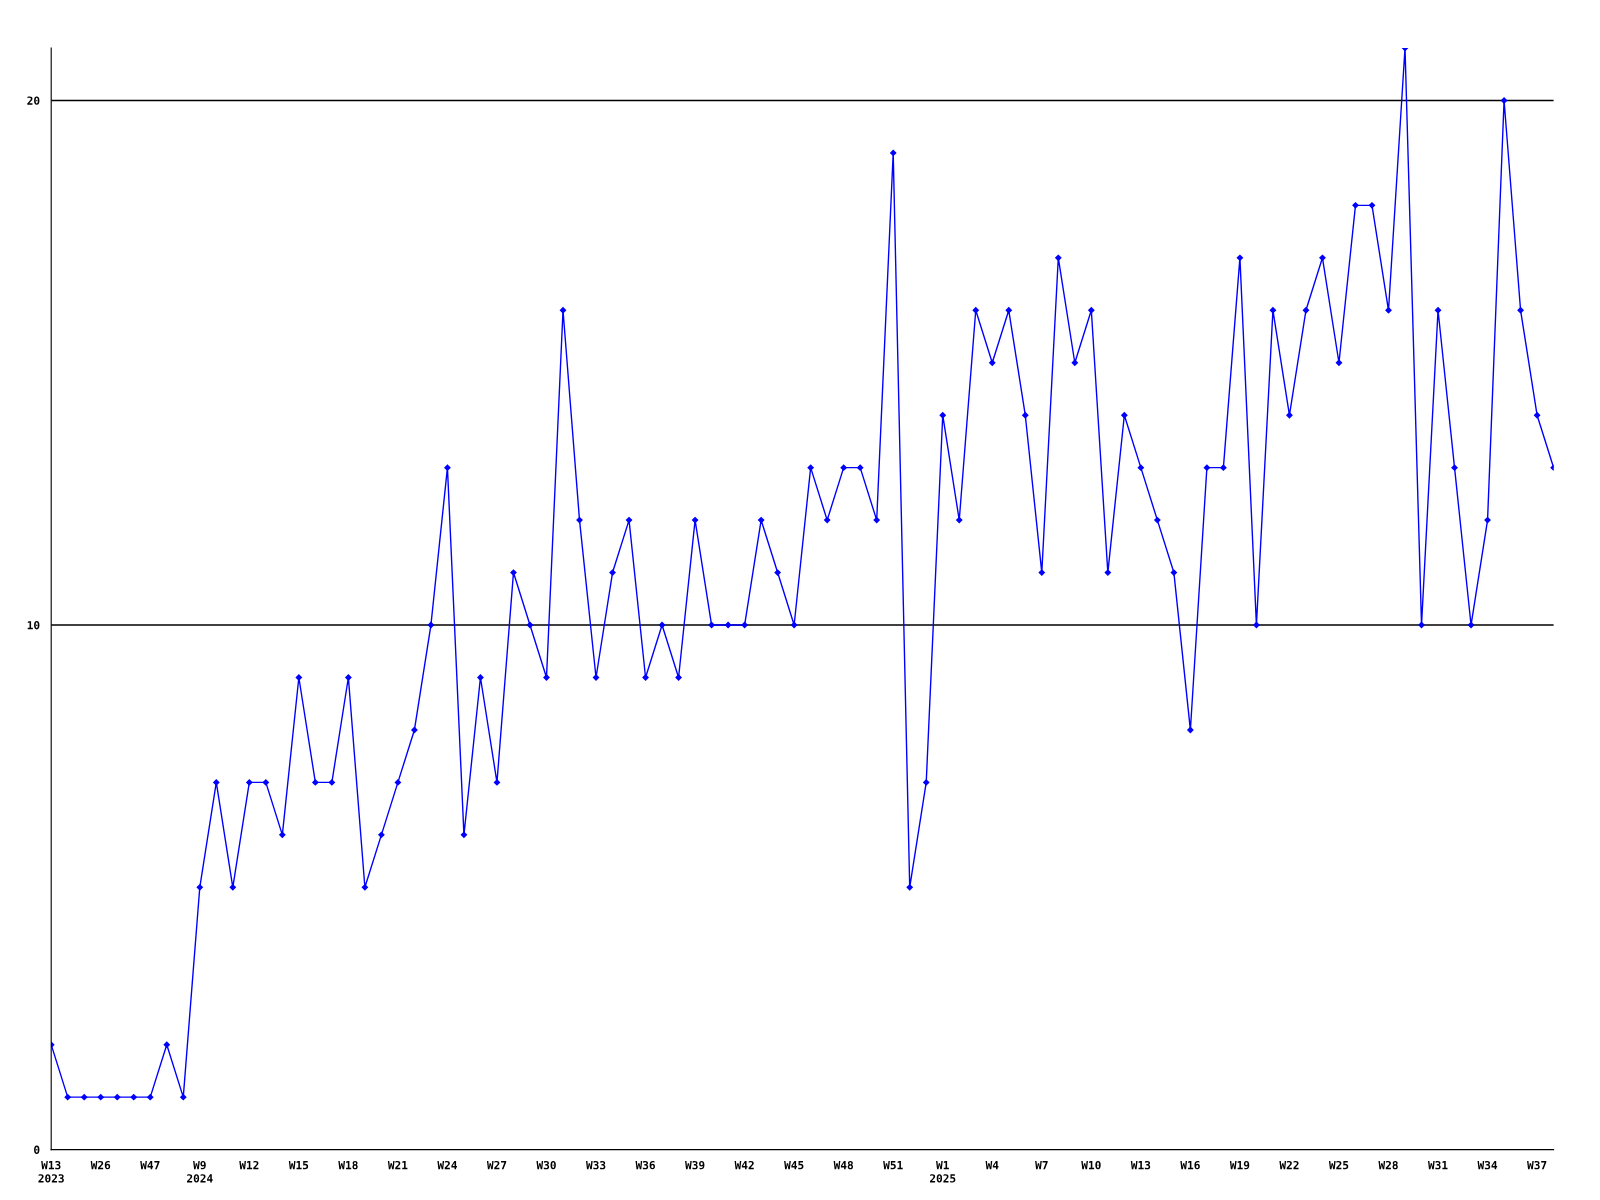  I want to click on y-tick-label: 10, so click(33, 625).